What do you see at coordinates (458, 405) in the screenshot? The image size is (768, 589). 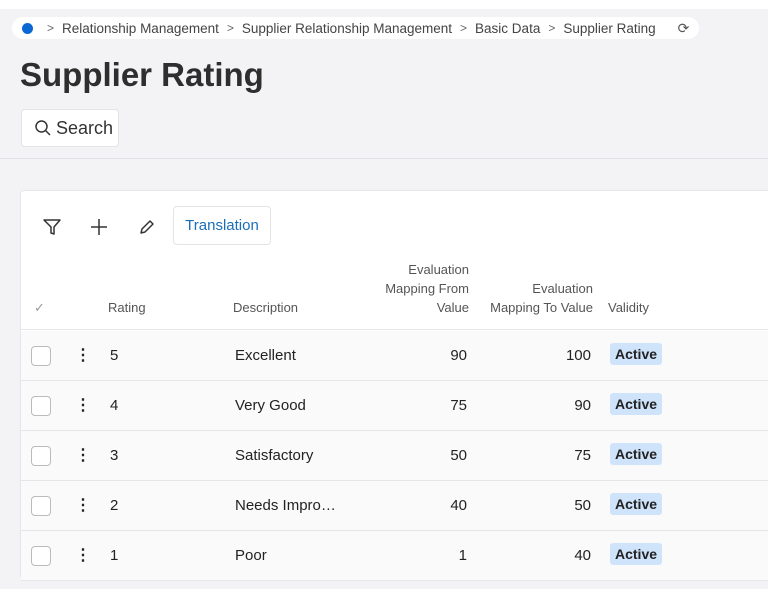 I see `cell-from-value: 75` at bounding box center [458, 405].